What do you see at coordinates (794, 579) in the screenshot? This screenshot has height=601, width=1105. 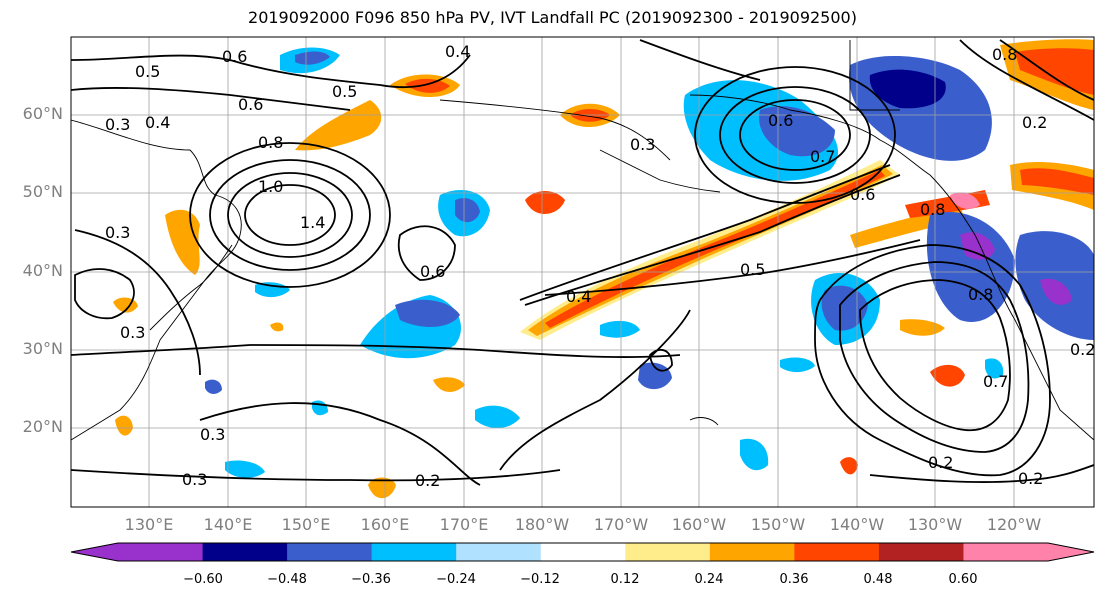 I see `colorbar-tick-label: 0.36` at bounding box center [794, 579].